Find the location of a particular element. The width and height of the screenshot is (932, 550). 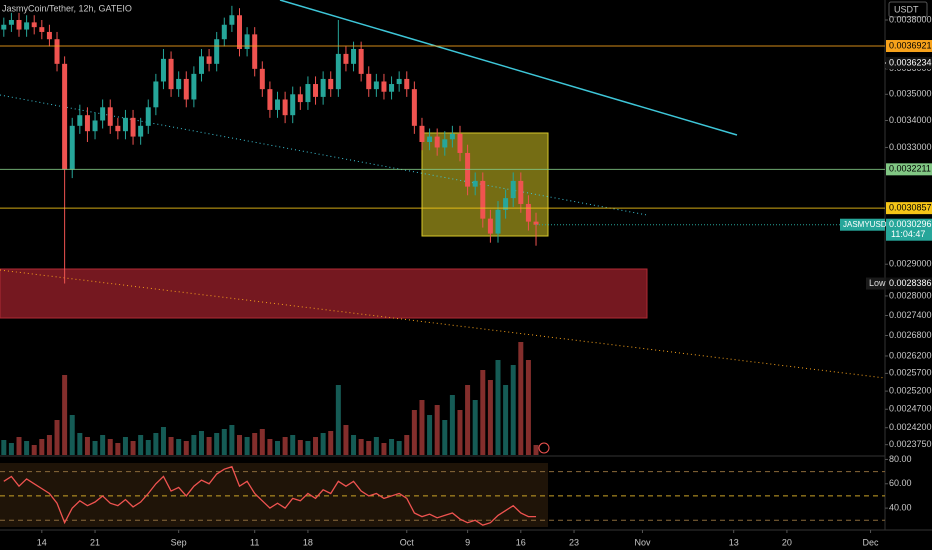

x-tick-label: 23 is located at coordinates (574, 542).